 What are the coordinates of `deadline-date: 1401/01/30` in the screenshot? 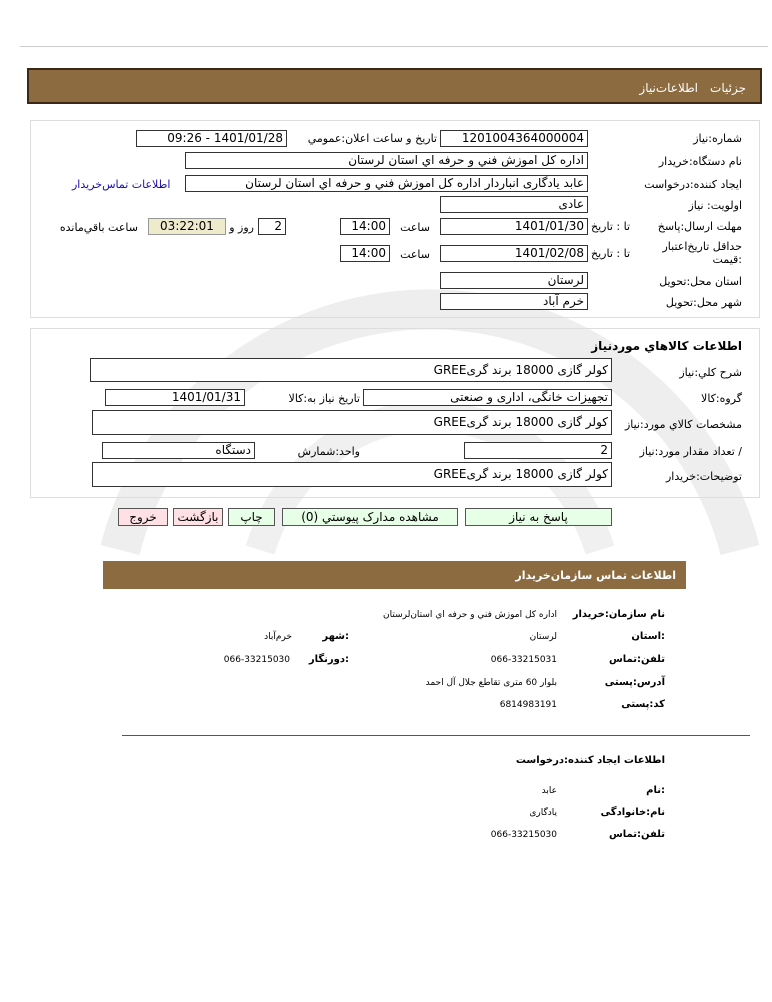 It's located at (514, 226).